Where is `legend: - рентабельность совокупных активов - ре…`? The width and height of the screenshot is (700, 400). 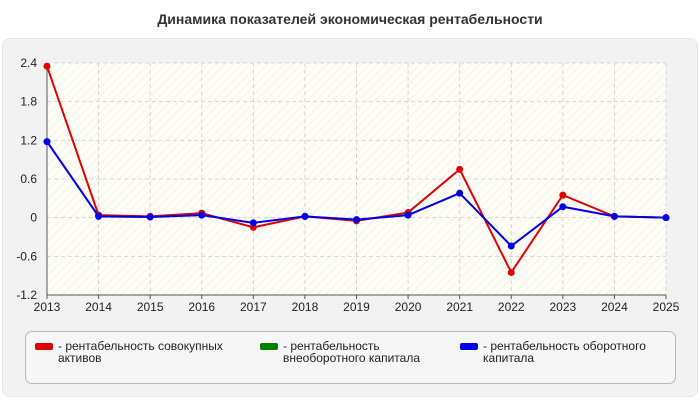 legend: - рентабельность совокупных активов - ре… is located at coordinates (350, 357).